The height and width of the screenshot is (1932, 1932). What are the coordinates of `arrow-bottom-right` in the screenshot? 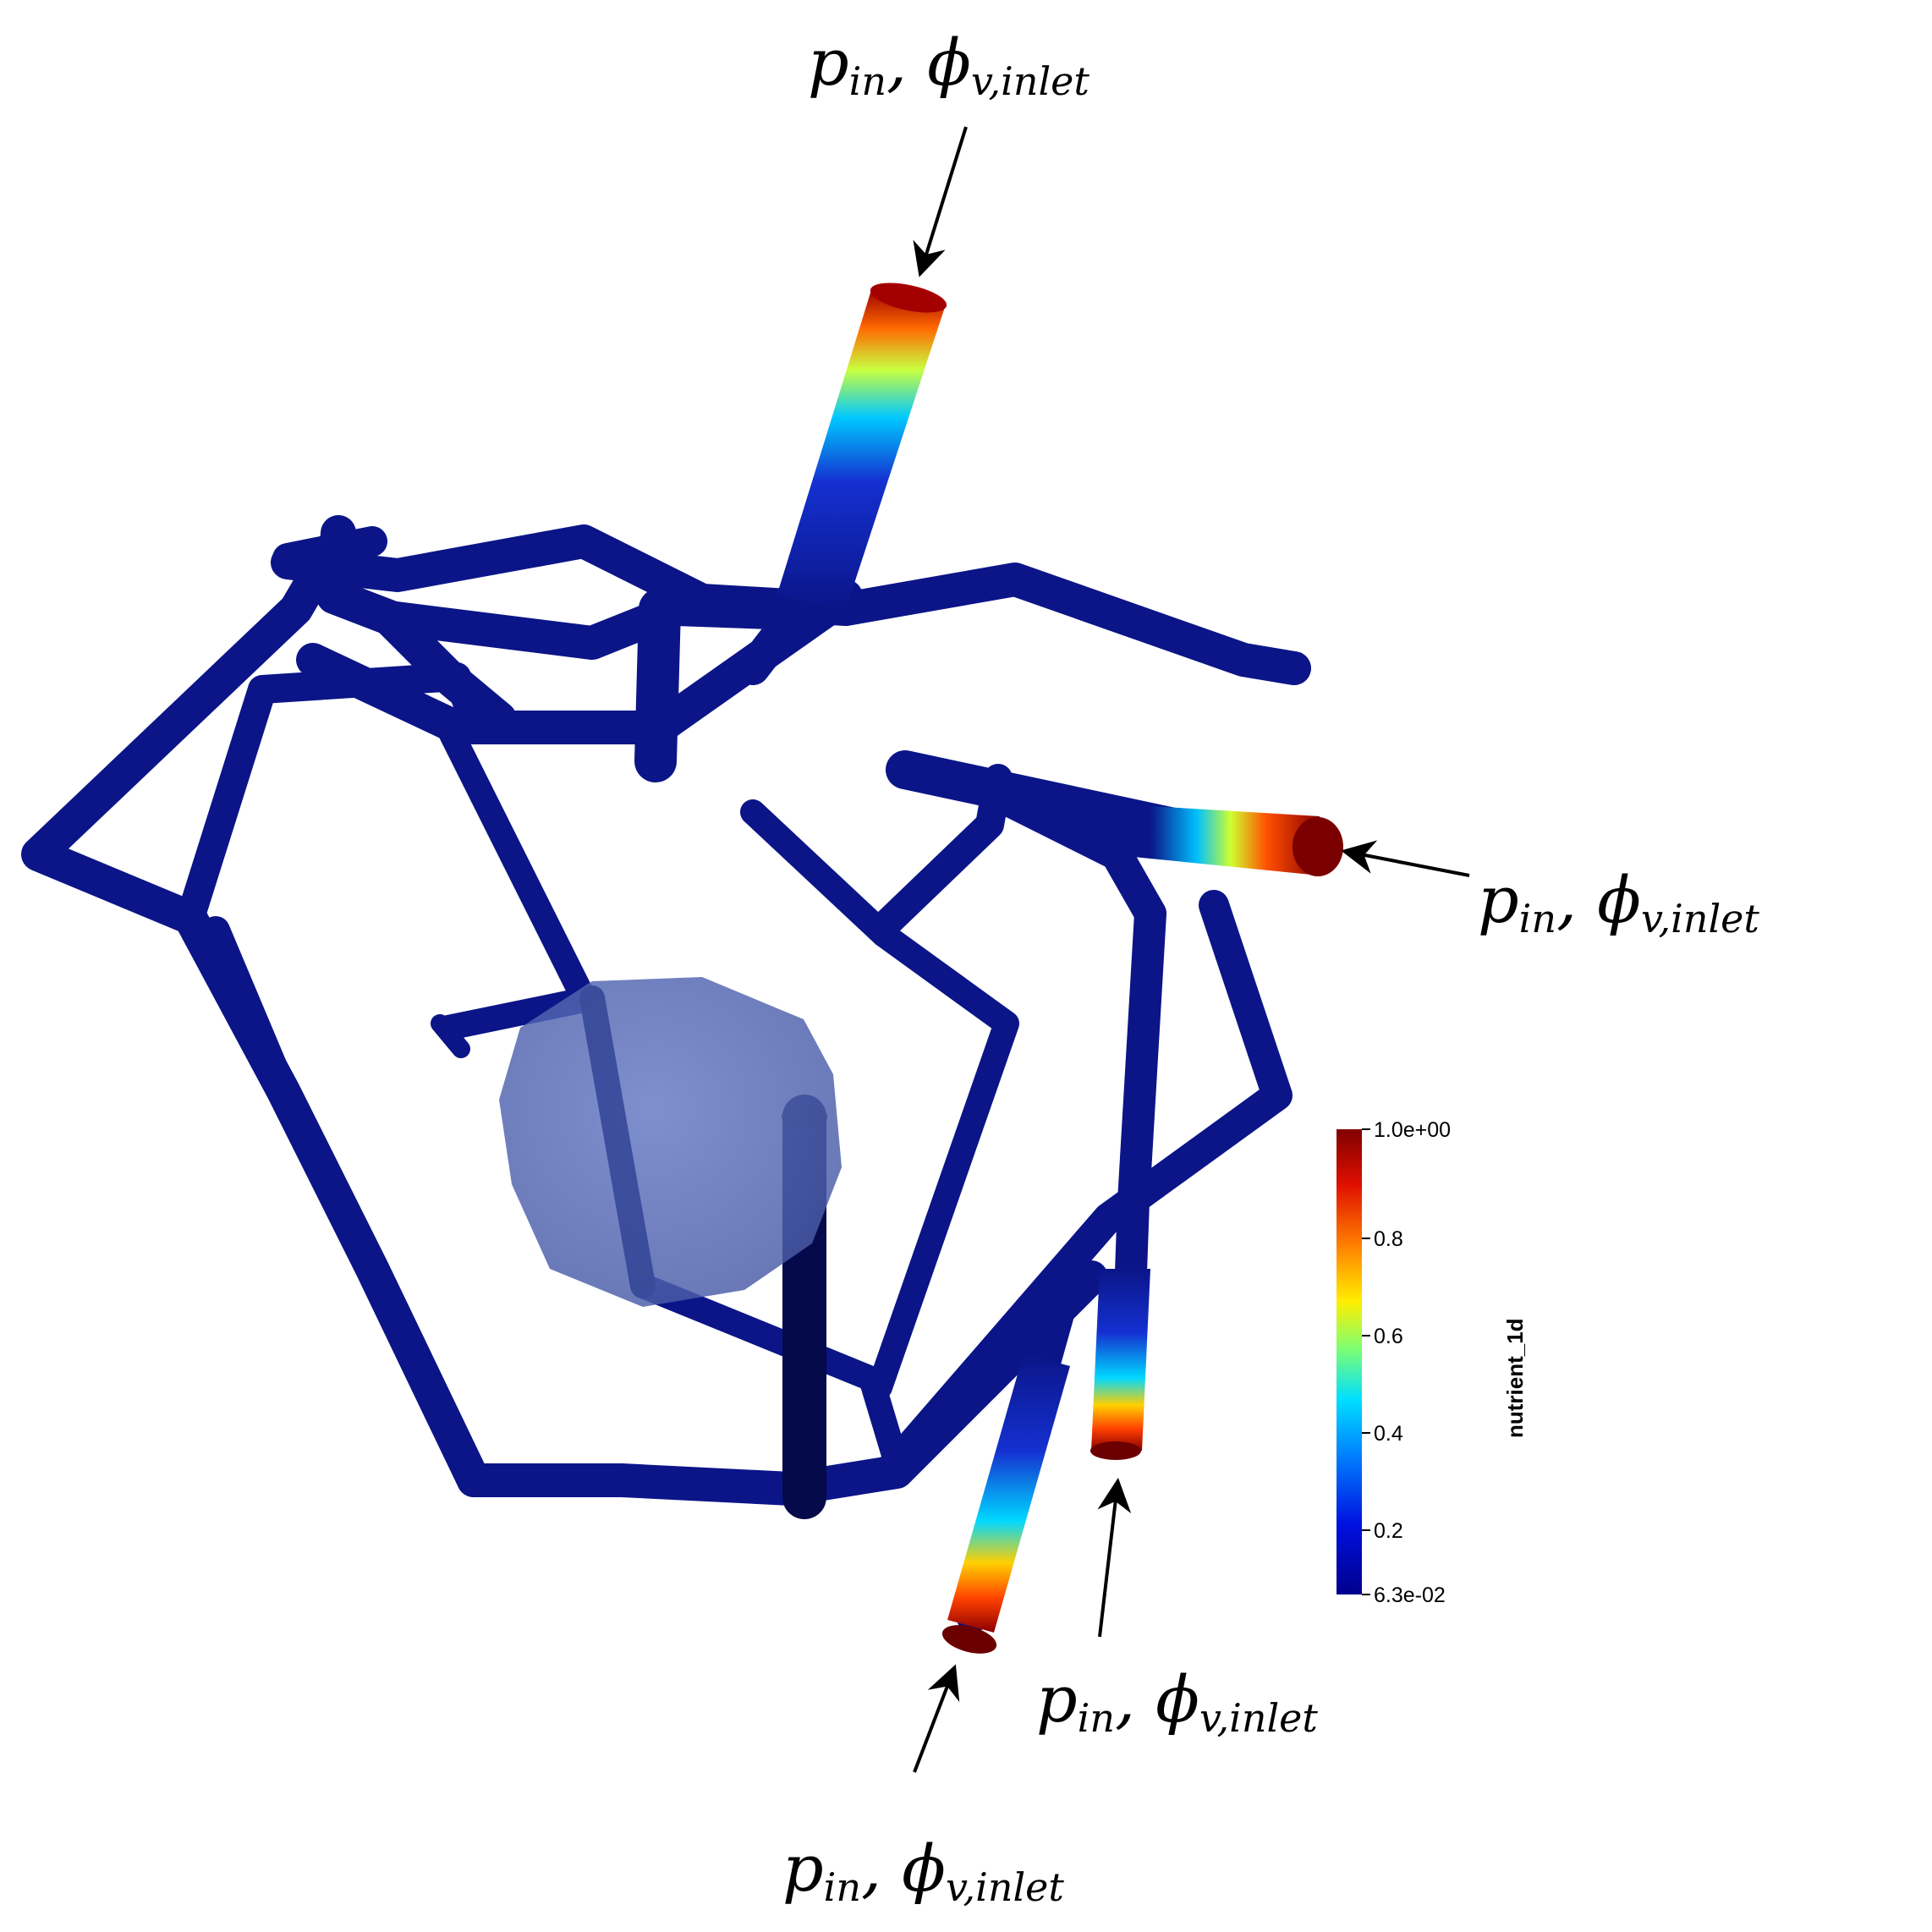 It's located at (1115, 1558).